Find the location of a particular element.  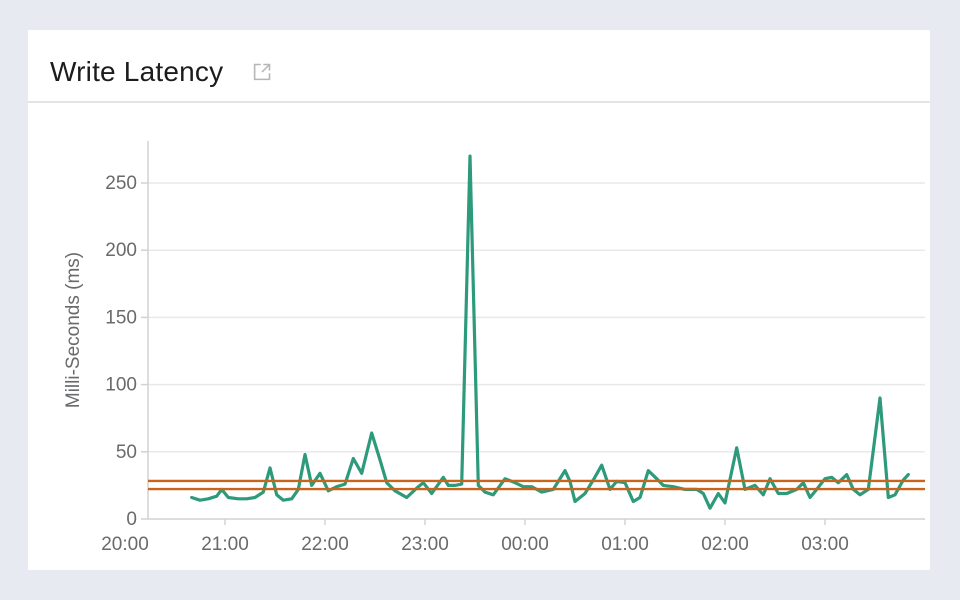

svg-text: Milli-Seconds (ms) is located at coordinates (73, 330).